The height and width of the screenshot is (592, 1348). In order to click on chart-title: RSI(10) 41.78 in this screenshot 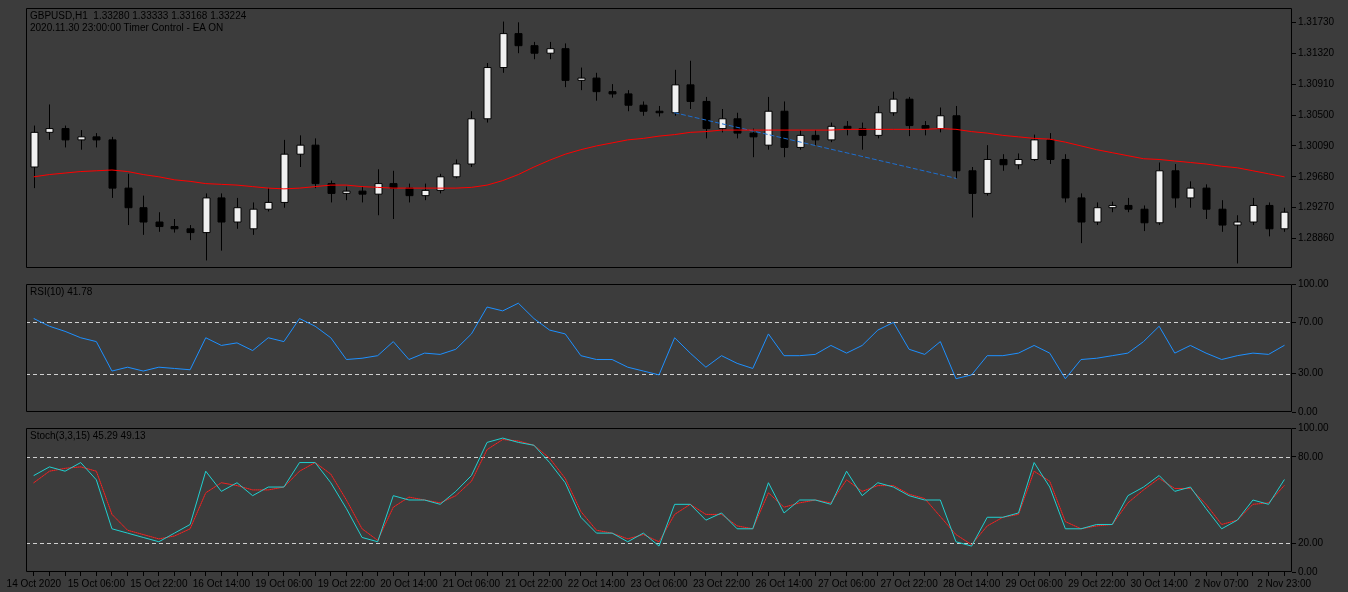, I will do `click(61, 291)`.